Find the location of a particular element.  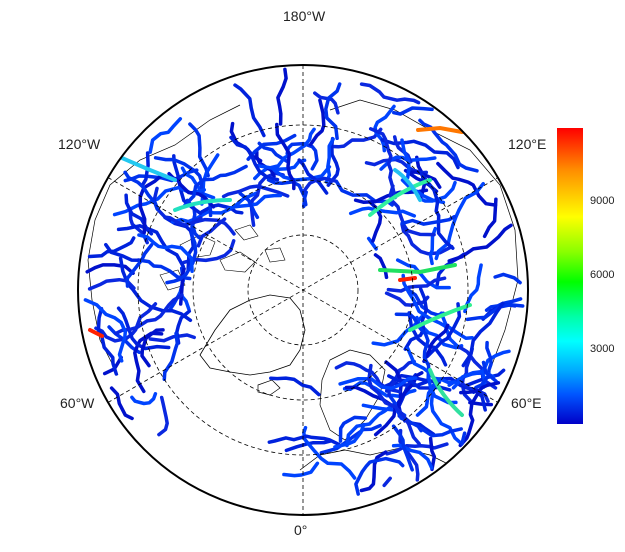

colorbar-tick-label: 6000 is located at coordinates (602, 275).